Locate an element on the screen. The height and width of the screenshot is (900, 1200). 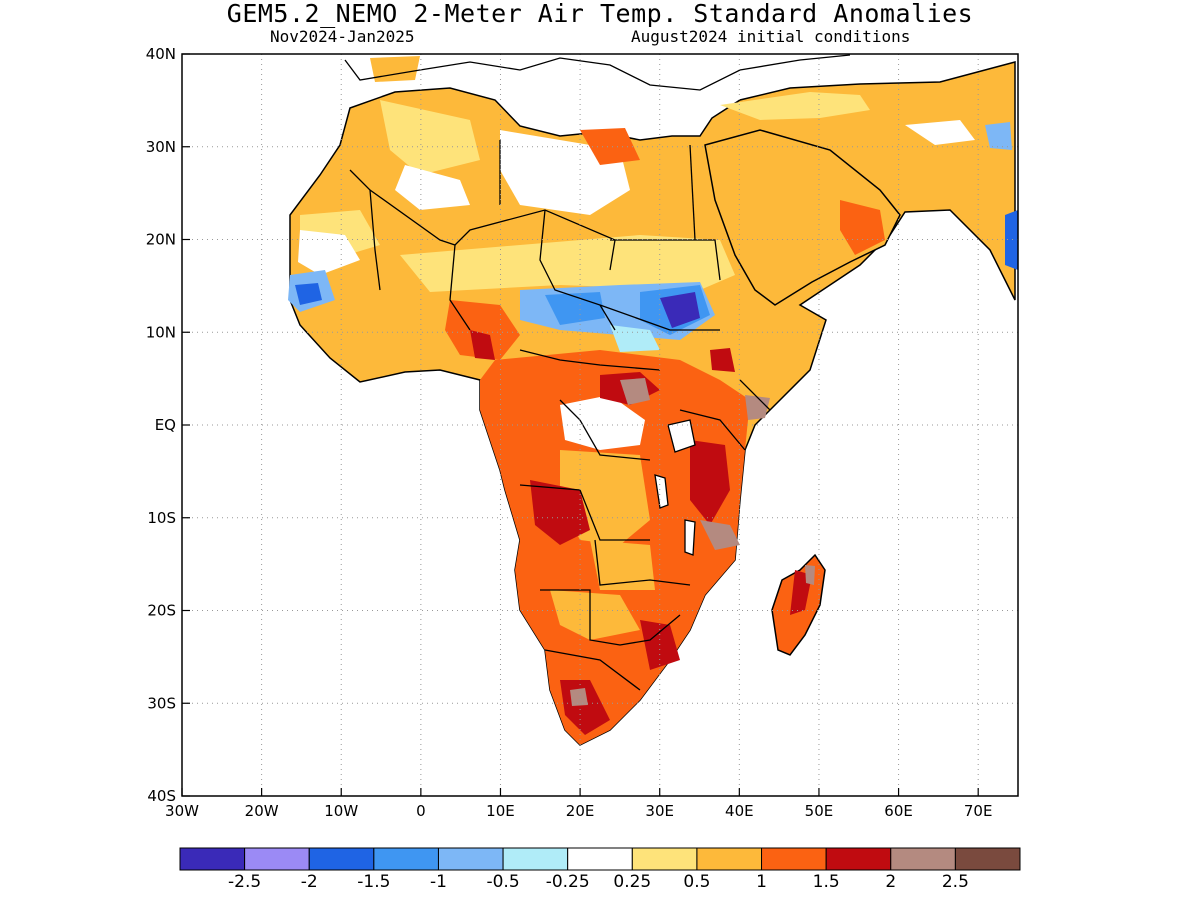
forecast-period: Nov2024-Jan2025 is located at coordinates (342, 36).